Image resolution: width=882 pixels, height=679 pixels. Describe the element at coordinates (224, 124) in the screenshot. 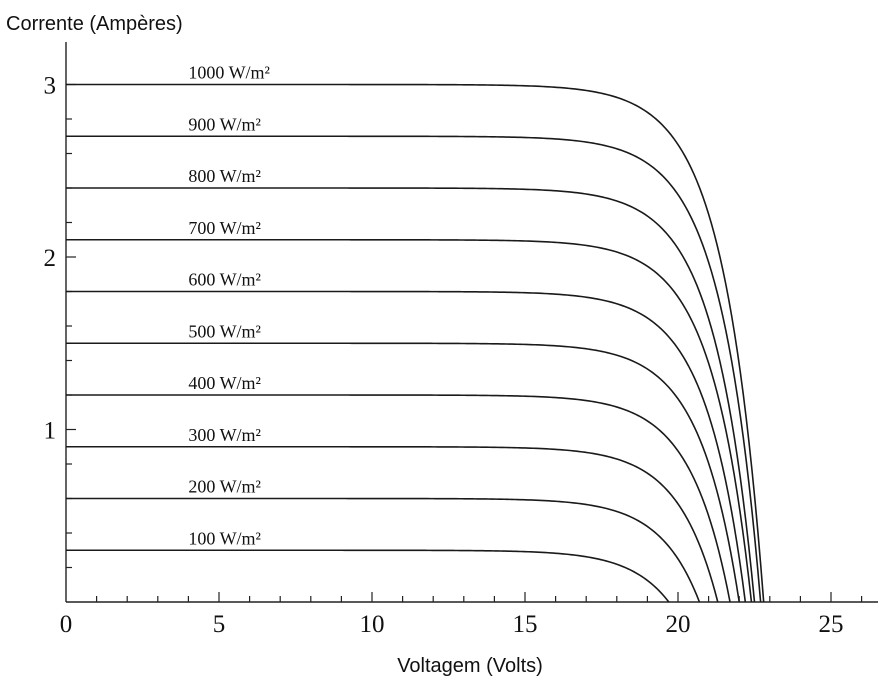

I see `series-label: 900 W/m²` at that location.